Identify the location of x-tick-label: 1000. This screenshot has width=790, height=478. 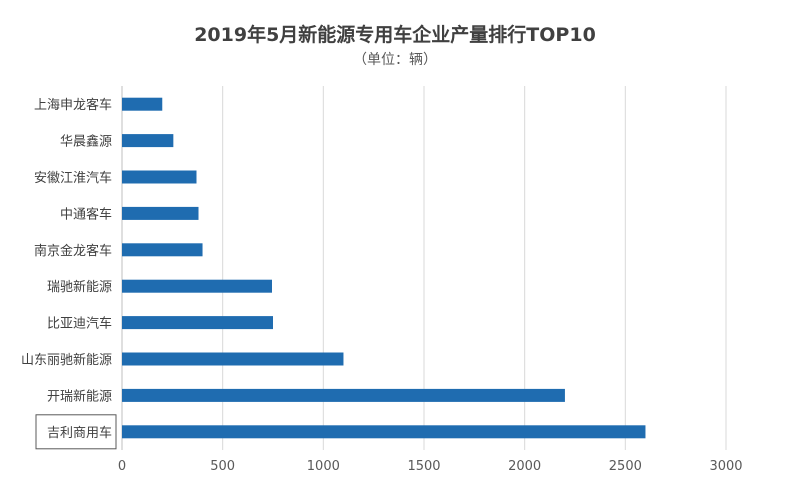
(323, 466).